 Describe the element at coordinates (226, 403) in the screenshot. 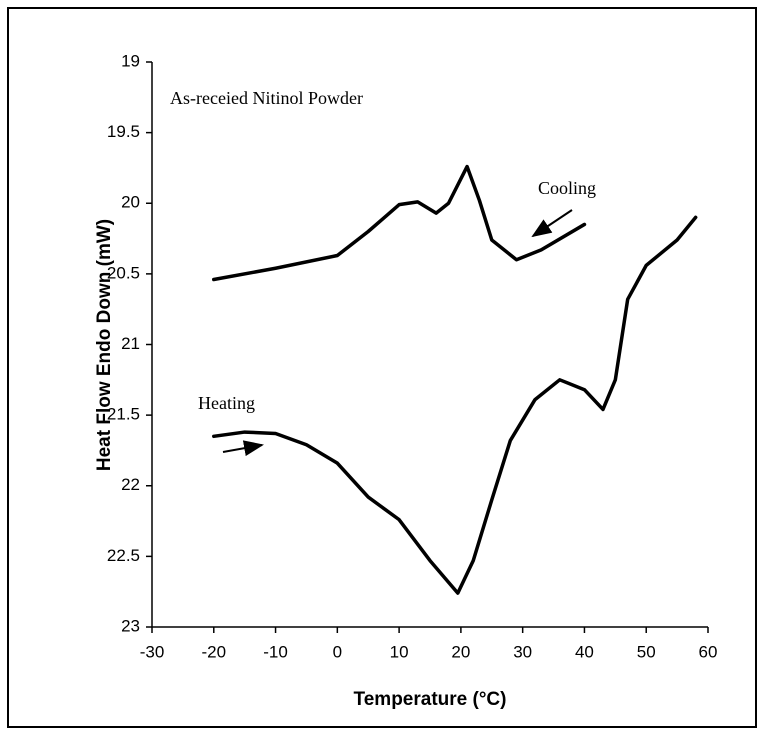

I see `annotation: Heating` at that location.